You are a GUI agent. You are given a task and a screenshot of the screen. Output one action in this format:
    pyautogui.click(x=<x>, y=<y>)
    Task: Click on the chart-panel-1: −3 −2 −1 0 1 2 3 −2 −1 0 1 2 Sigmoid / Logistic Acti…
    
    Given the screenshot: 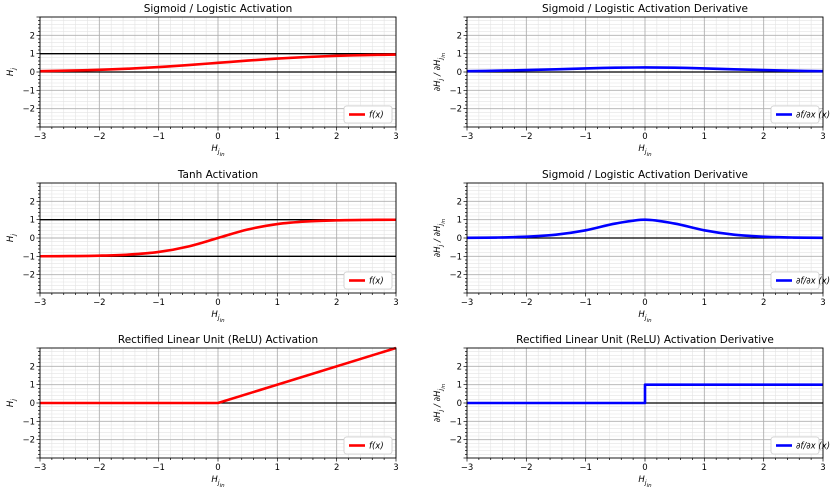 What is the action you would take?
    pyautogui.click(x=202, y=80)
    